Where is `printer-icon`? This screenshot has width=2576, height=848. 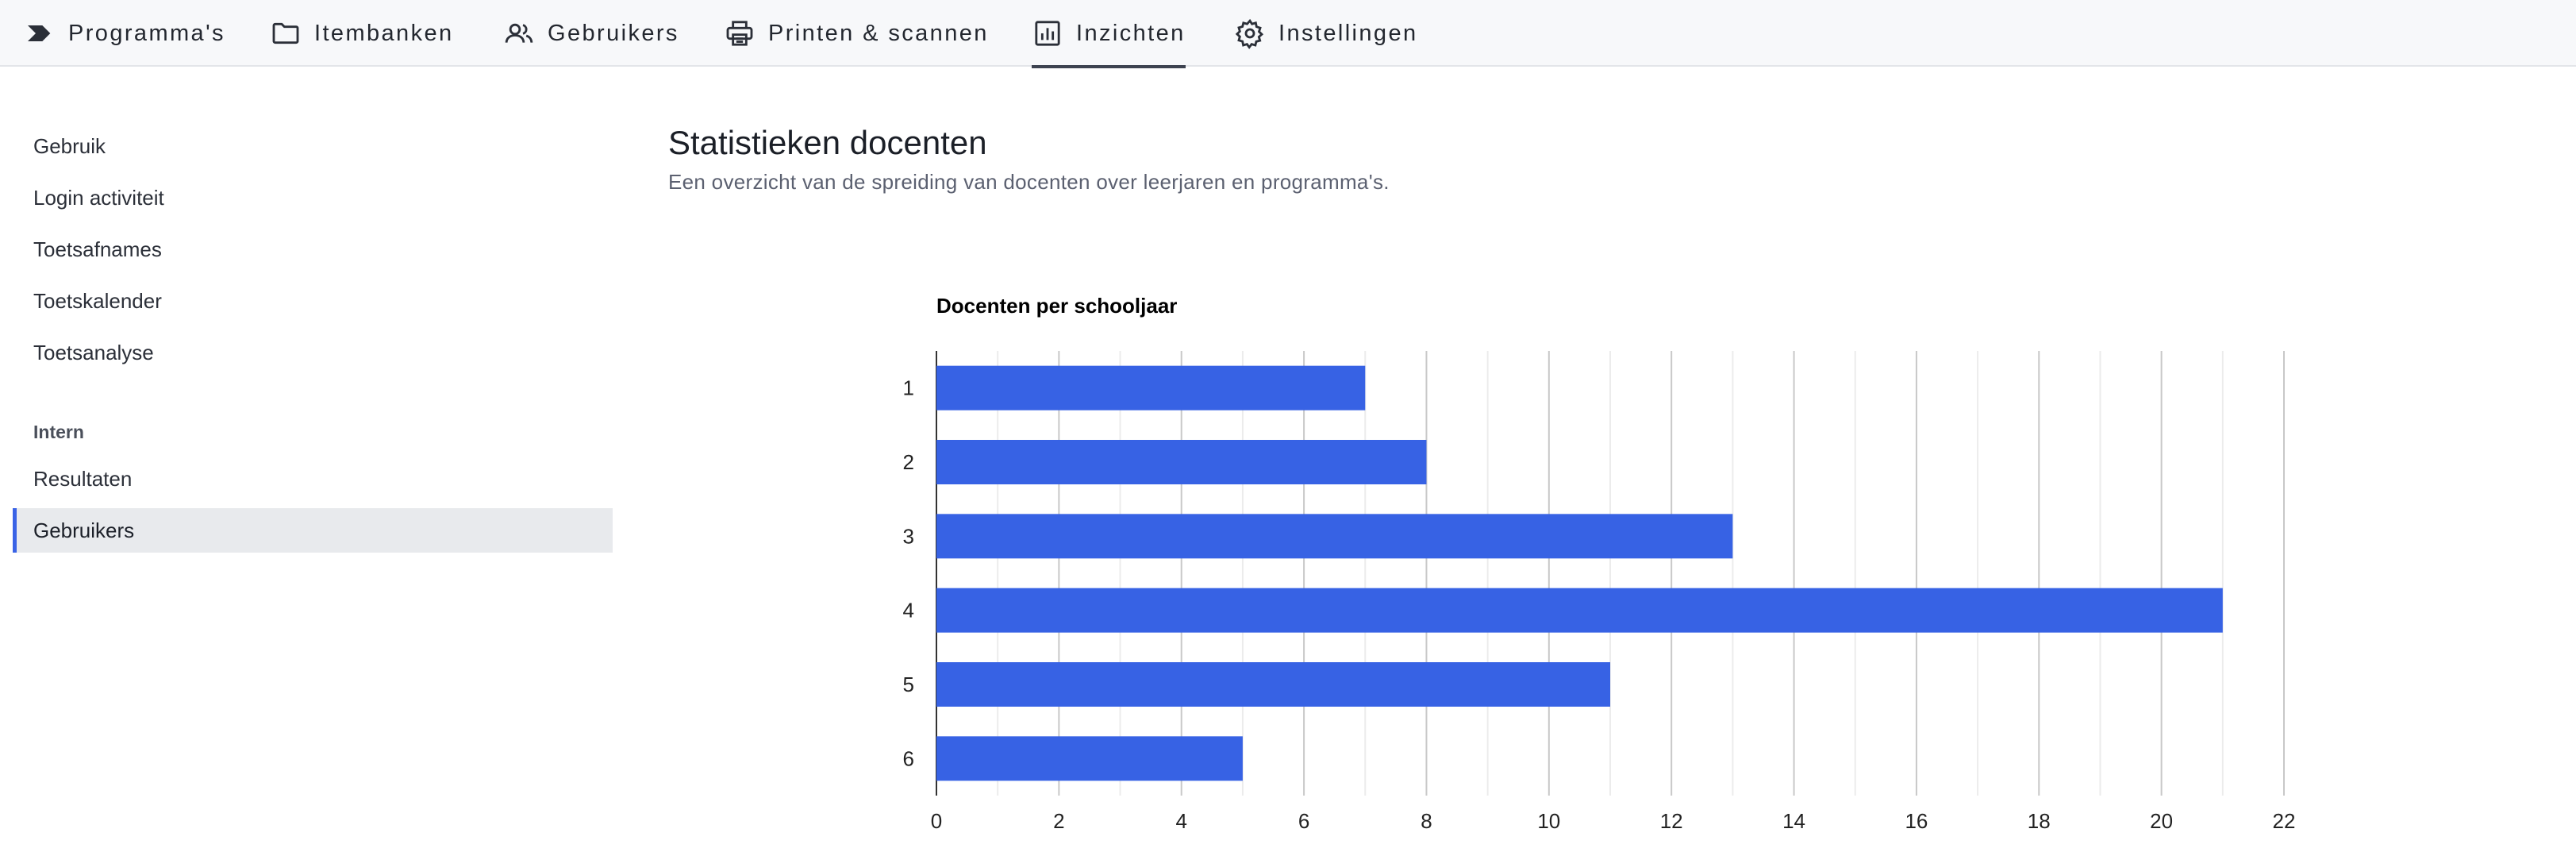
printer-icon is located at coordinates (739, 33).